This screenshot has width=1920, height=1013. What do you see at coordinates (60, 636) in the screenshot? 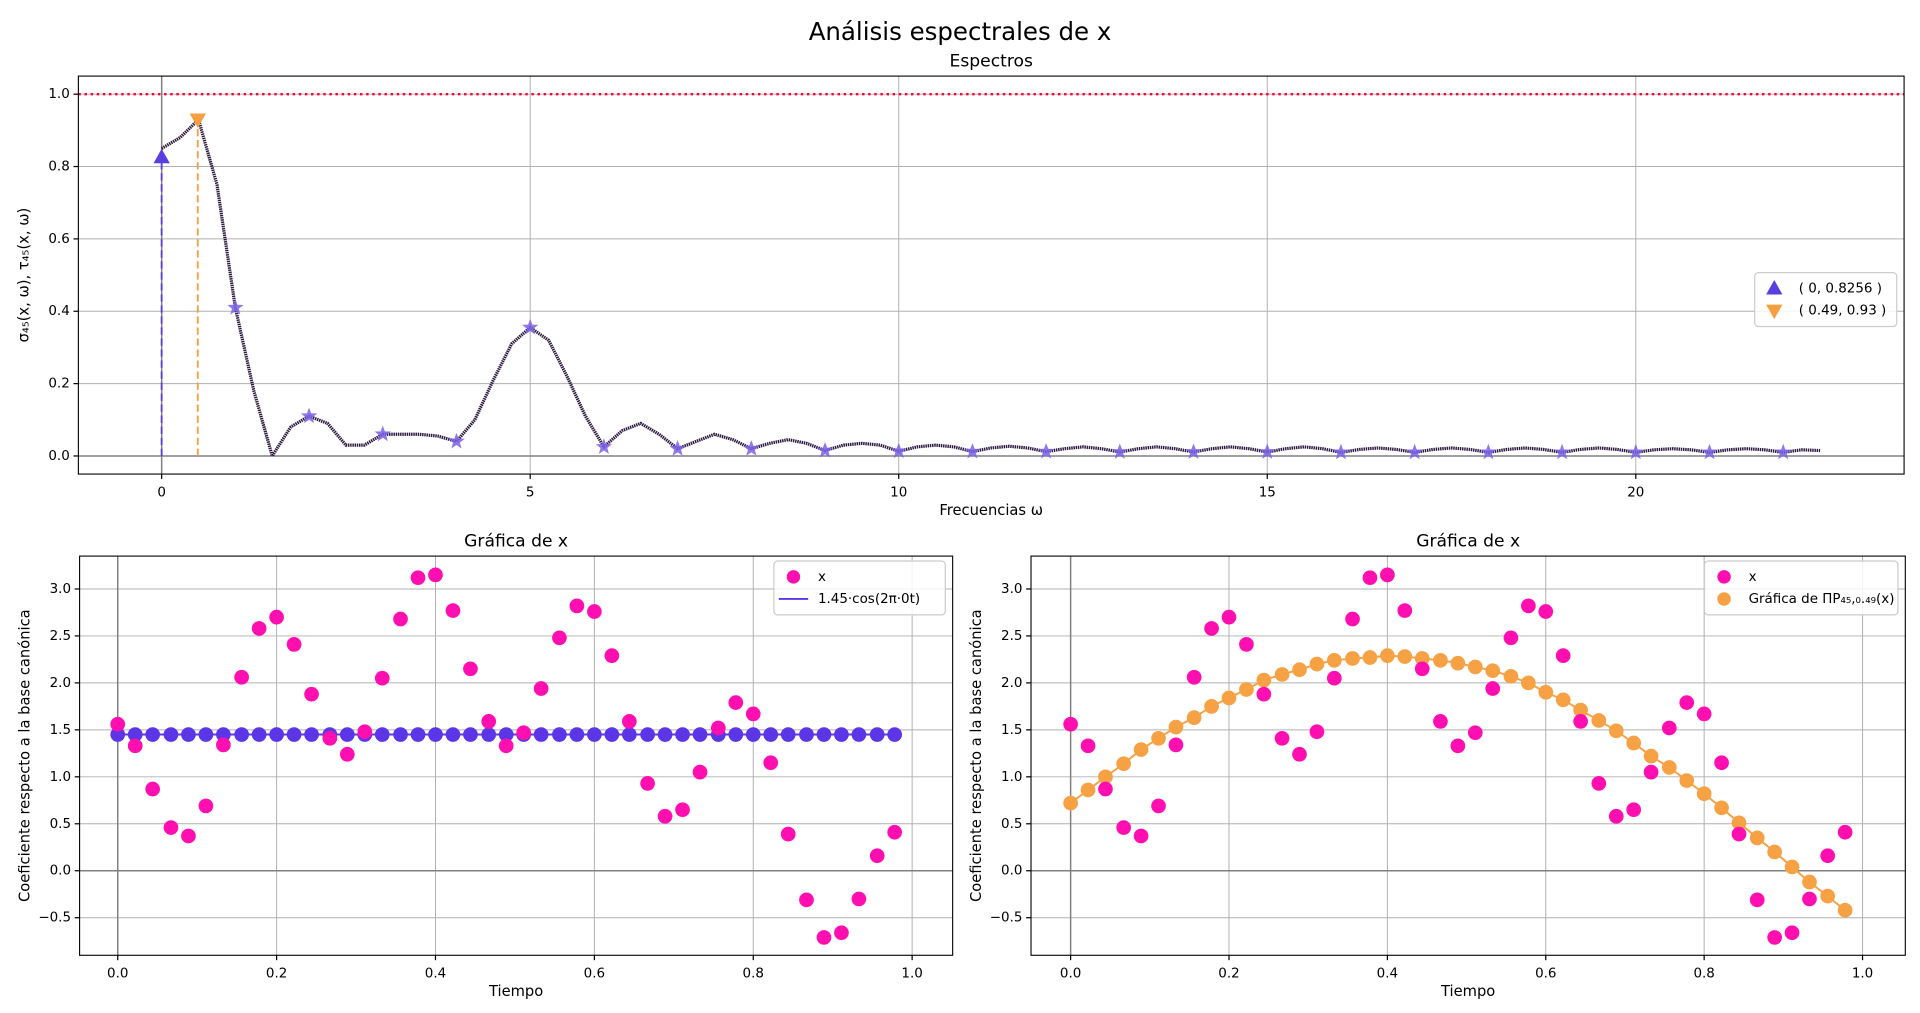
I see `y-tick-label: 2.5` at bounding box center [60, 636].